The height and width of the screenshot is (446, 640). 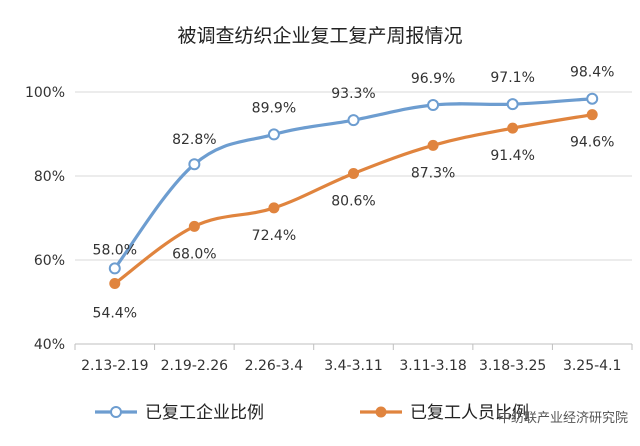 What do you see at coordinates (194, 366) in the screenshot?
I see `x-tick-label: 2.19-2.26` at bounding box center [194, 366].